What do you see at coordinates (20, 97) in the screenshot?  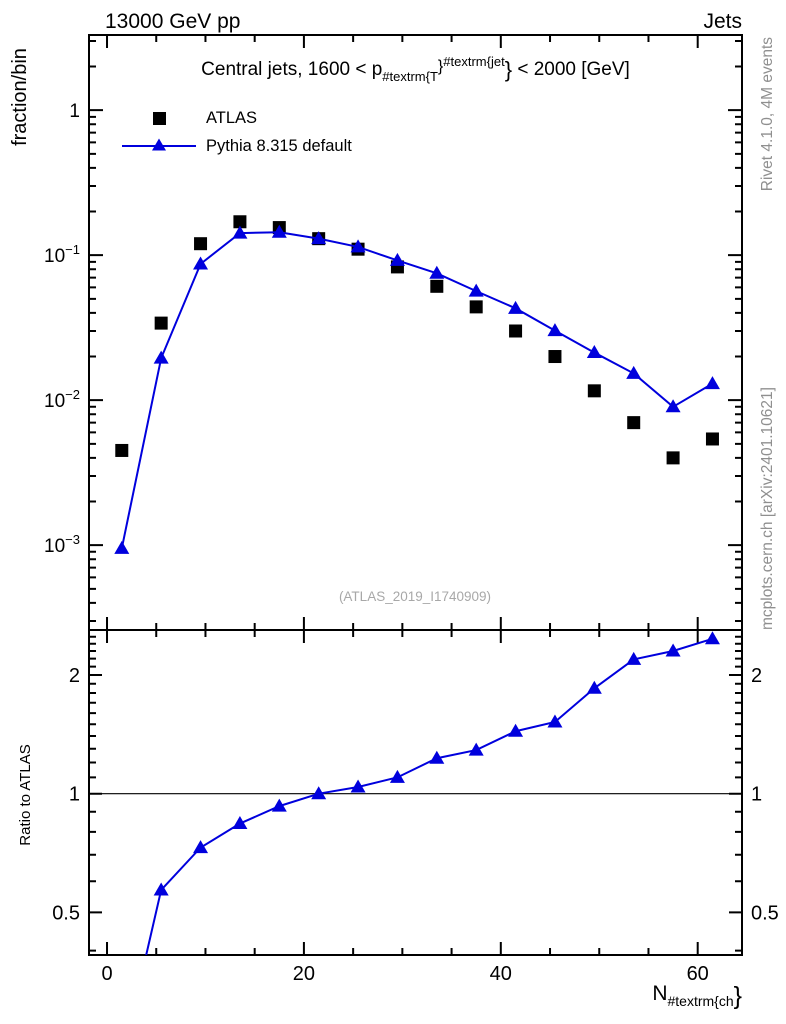 I see `main-y-axis-title: fraction/bin` at bounding box center [20, 97].